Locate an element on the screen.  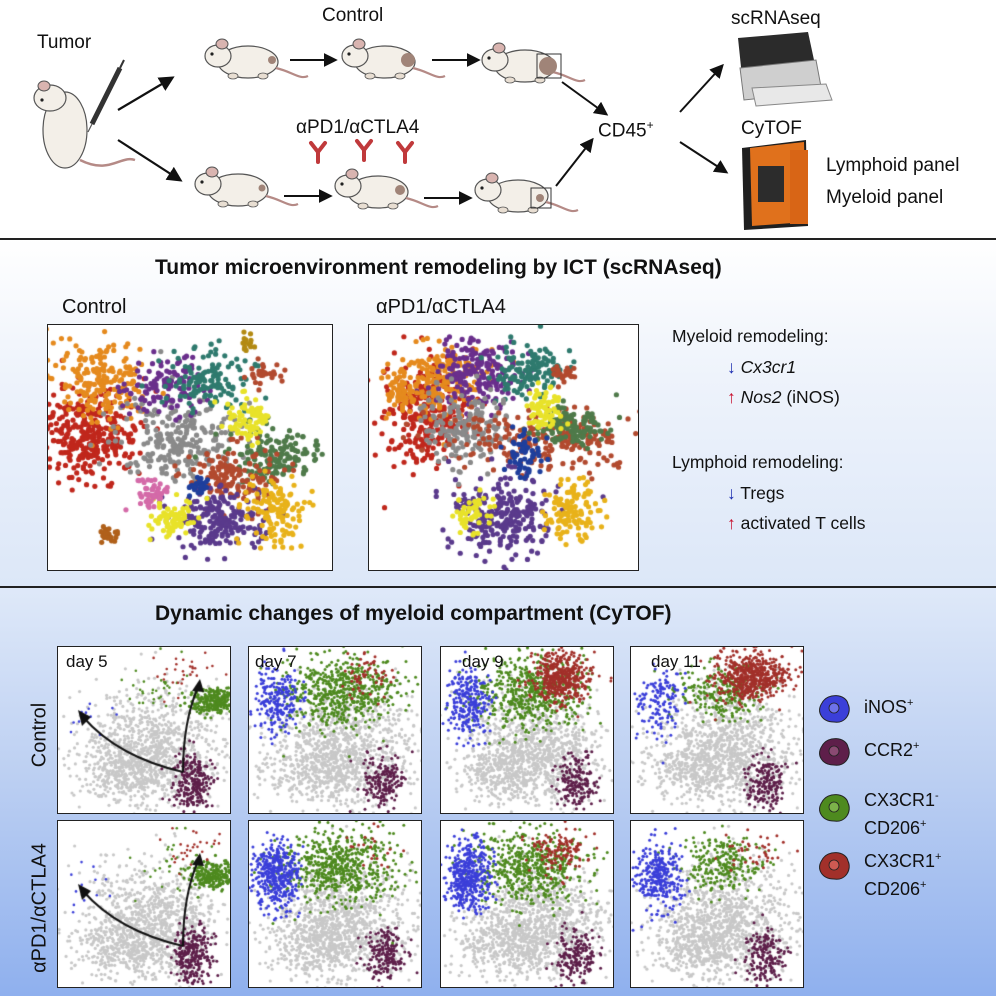
myeloid-item-nos2: ↑ Nos2 (iNOS) is located at coordinates (783, 397).